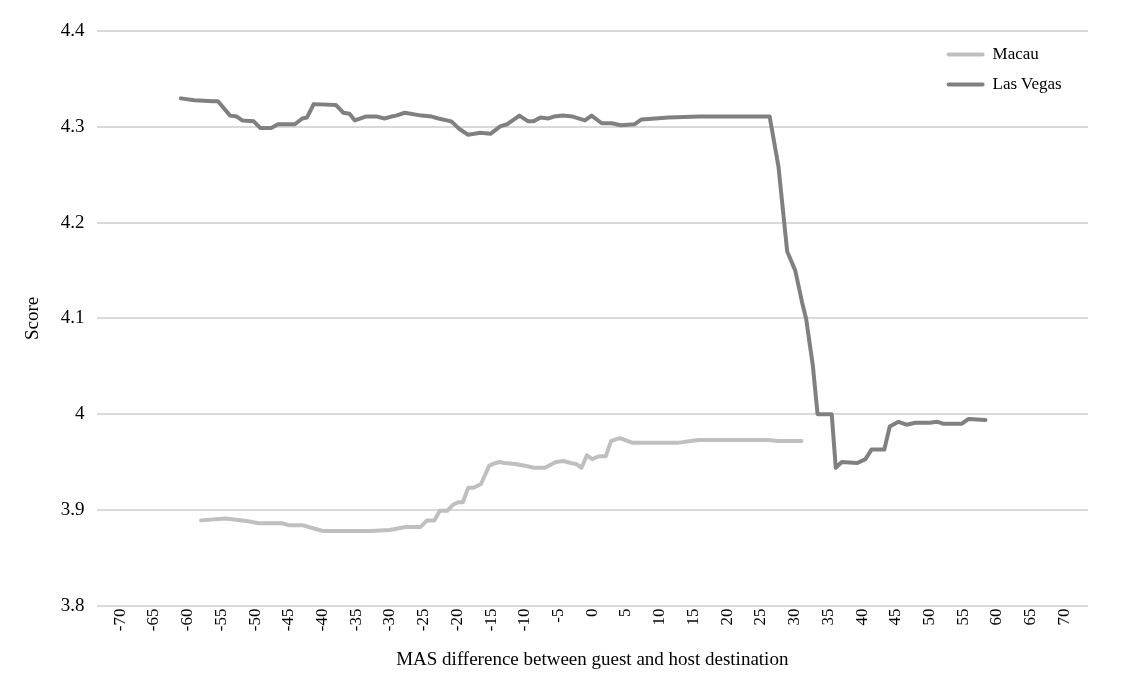 The height and width of the screenshot is (691, 1129). Describe the element at coordinates (1030, 617) in the screenshot. I see `x-tick-label: 65` at that location.